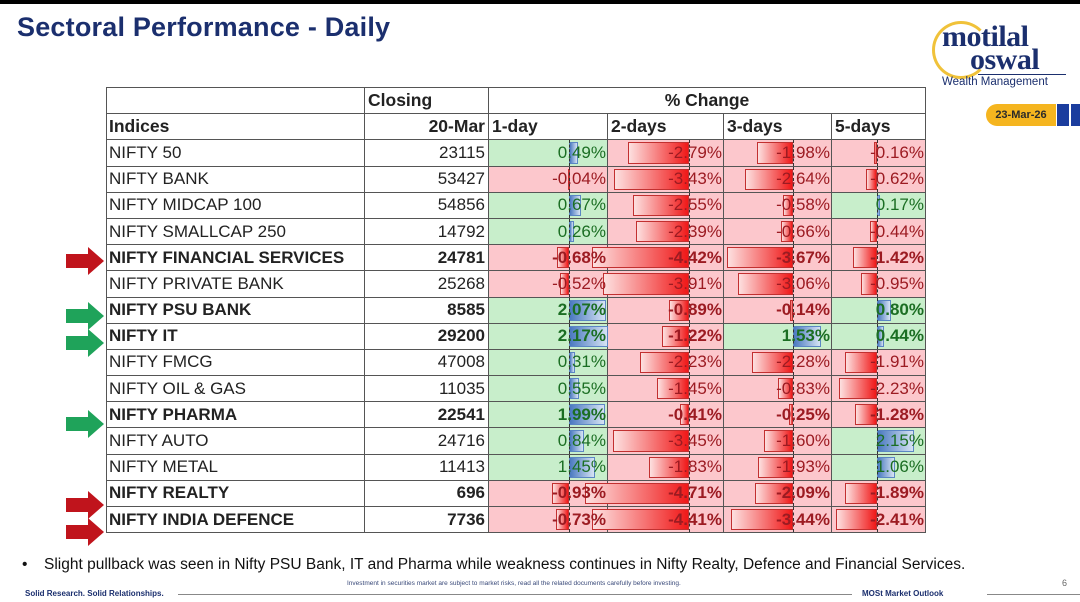 This screenshot has width=1080, height=602. I want to click on pct-change-5-days: 0.44%, so click(878, 336).